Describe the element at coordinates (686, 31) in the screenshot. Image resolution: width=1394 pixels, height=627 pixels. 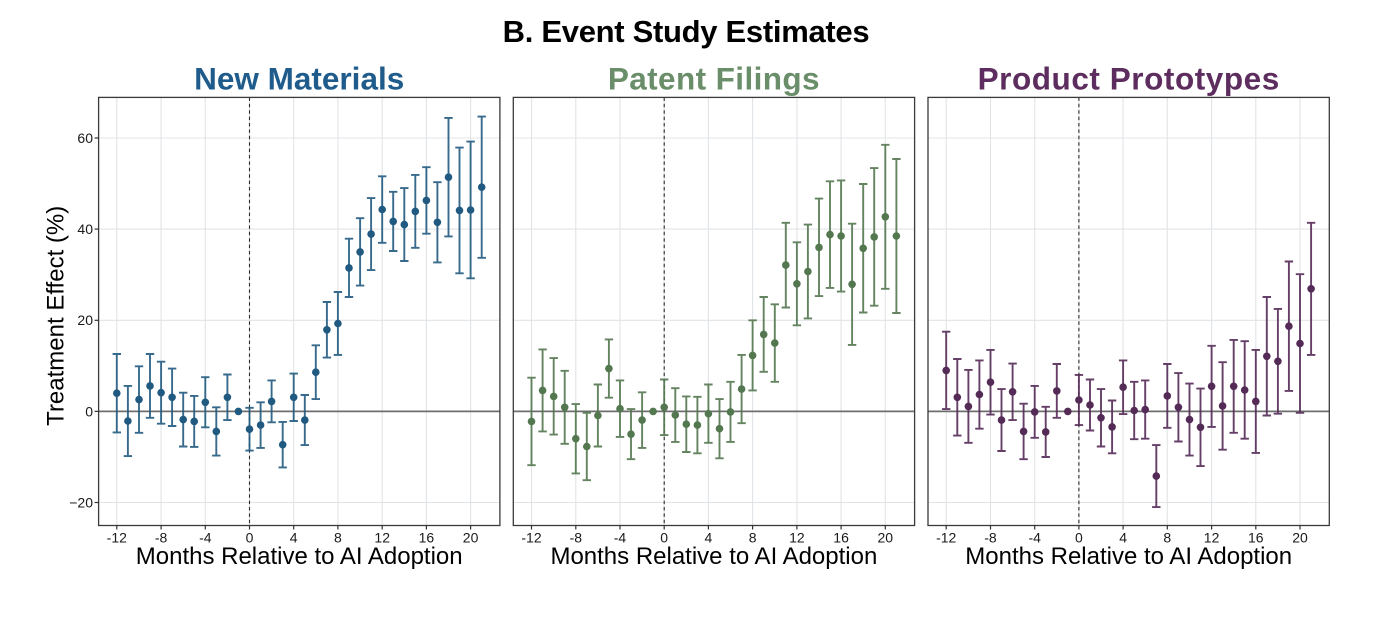
I see `svg-text: B. Event Study Estimates` at that location.